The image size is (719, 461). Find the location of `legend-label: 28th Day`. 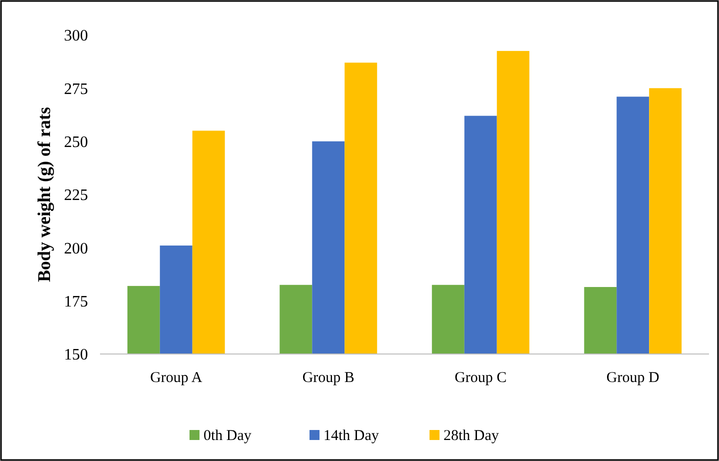

legend-label: 28th Day is located at coordinates (472, 436).